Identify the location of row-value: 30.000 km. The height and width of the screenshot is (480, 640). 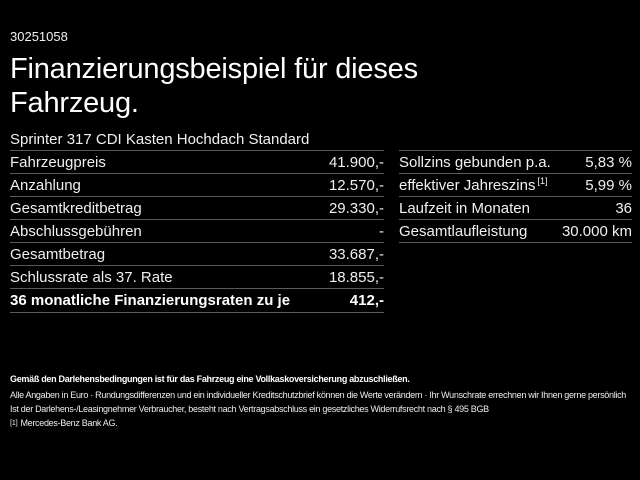
(596, 231).